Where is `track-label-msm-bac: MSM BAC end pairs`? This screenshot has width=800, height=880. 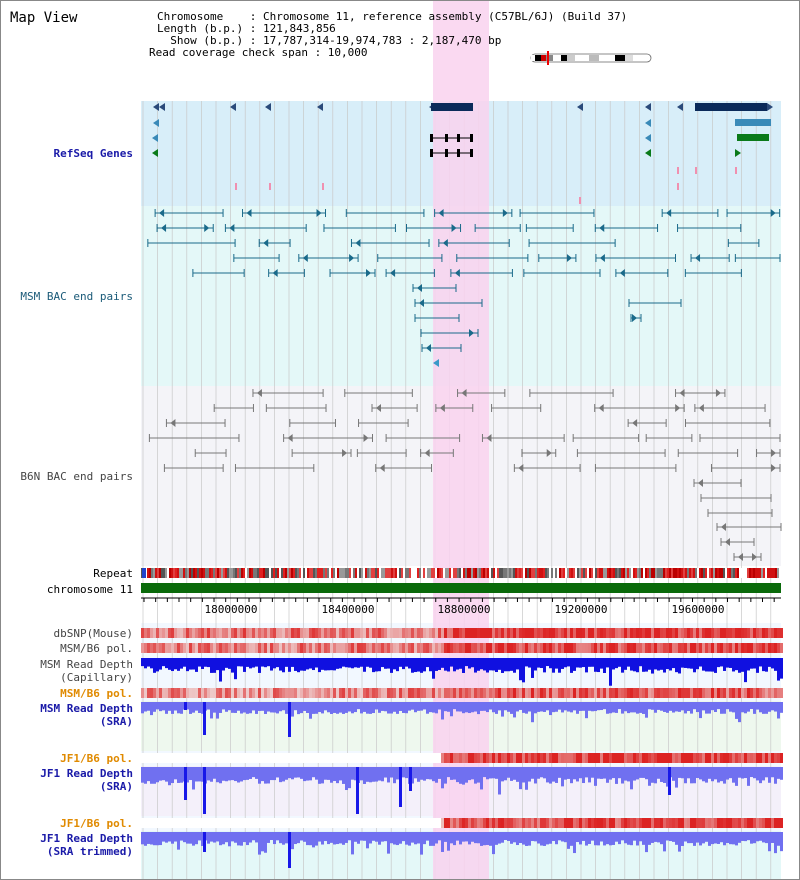
track-label-msm-bac: MSM BAC end pairs is located at coordinates (76, 296).